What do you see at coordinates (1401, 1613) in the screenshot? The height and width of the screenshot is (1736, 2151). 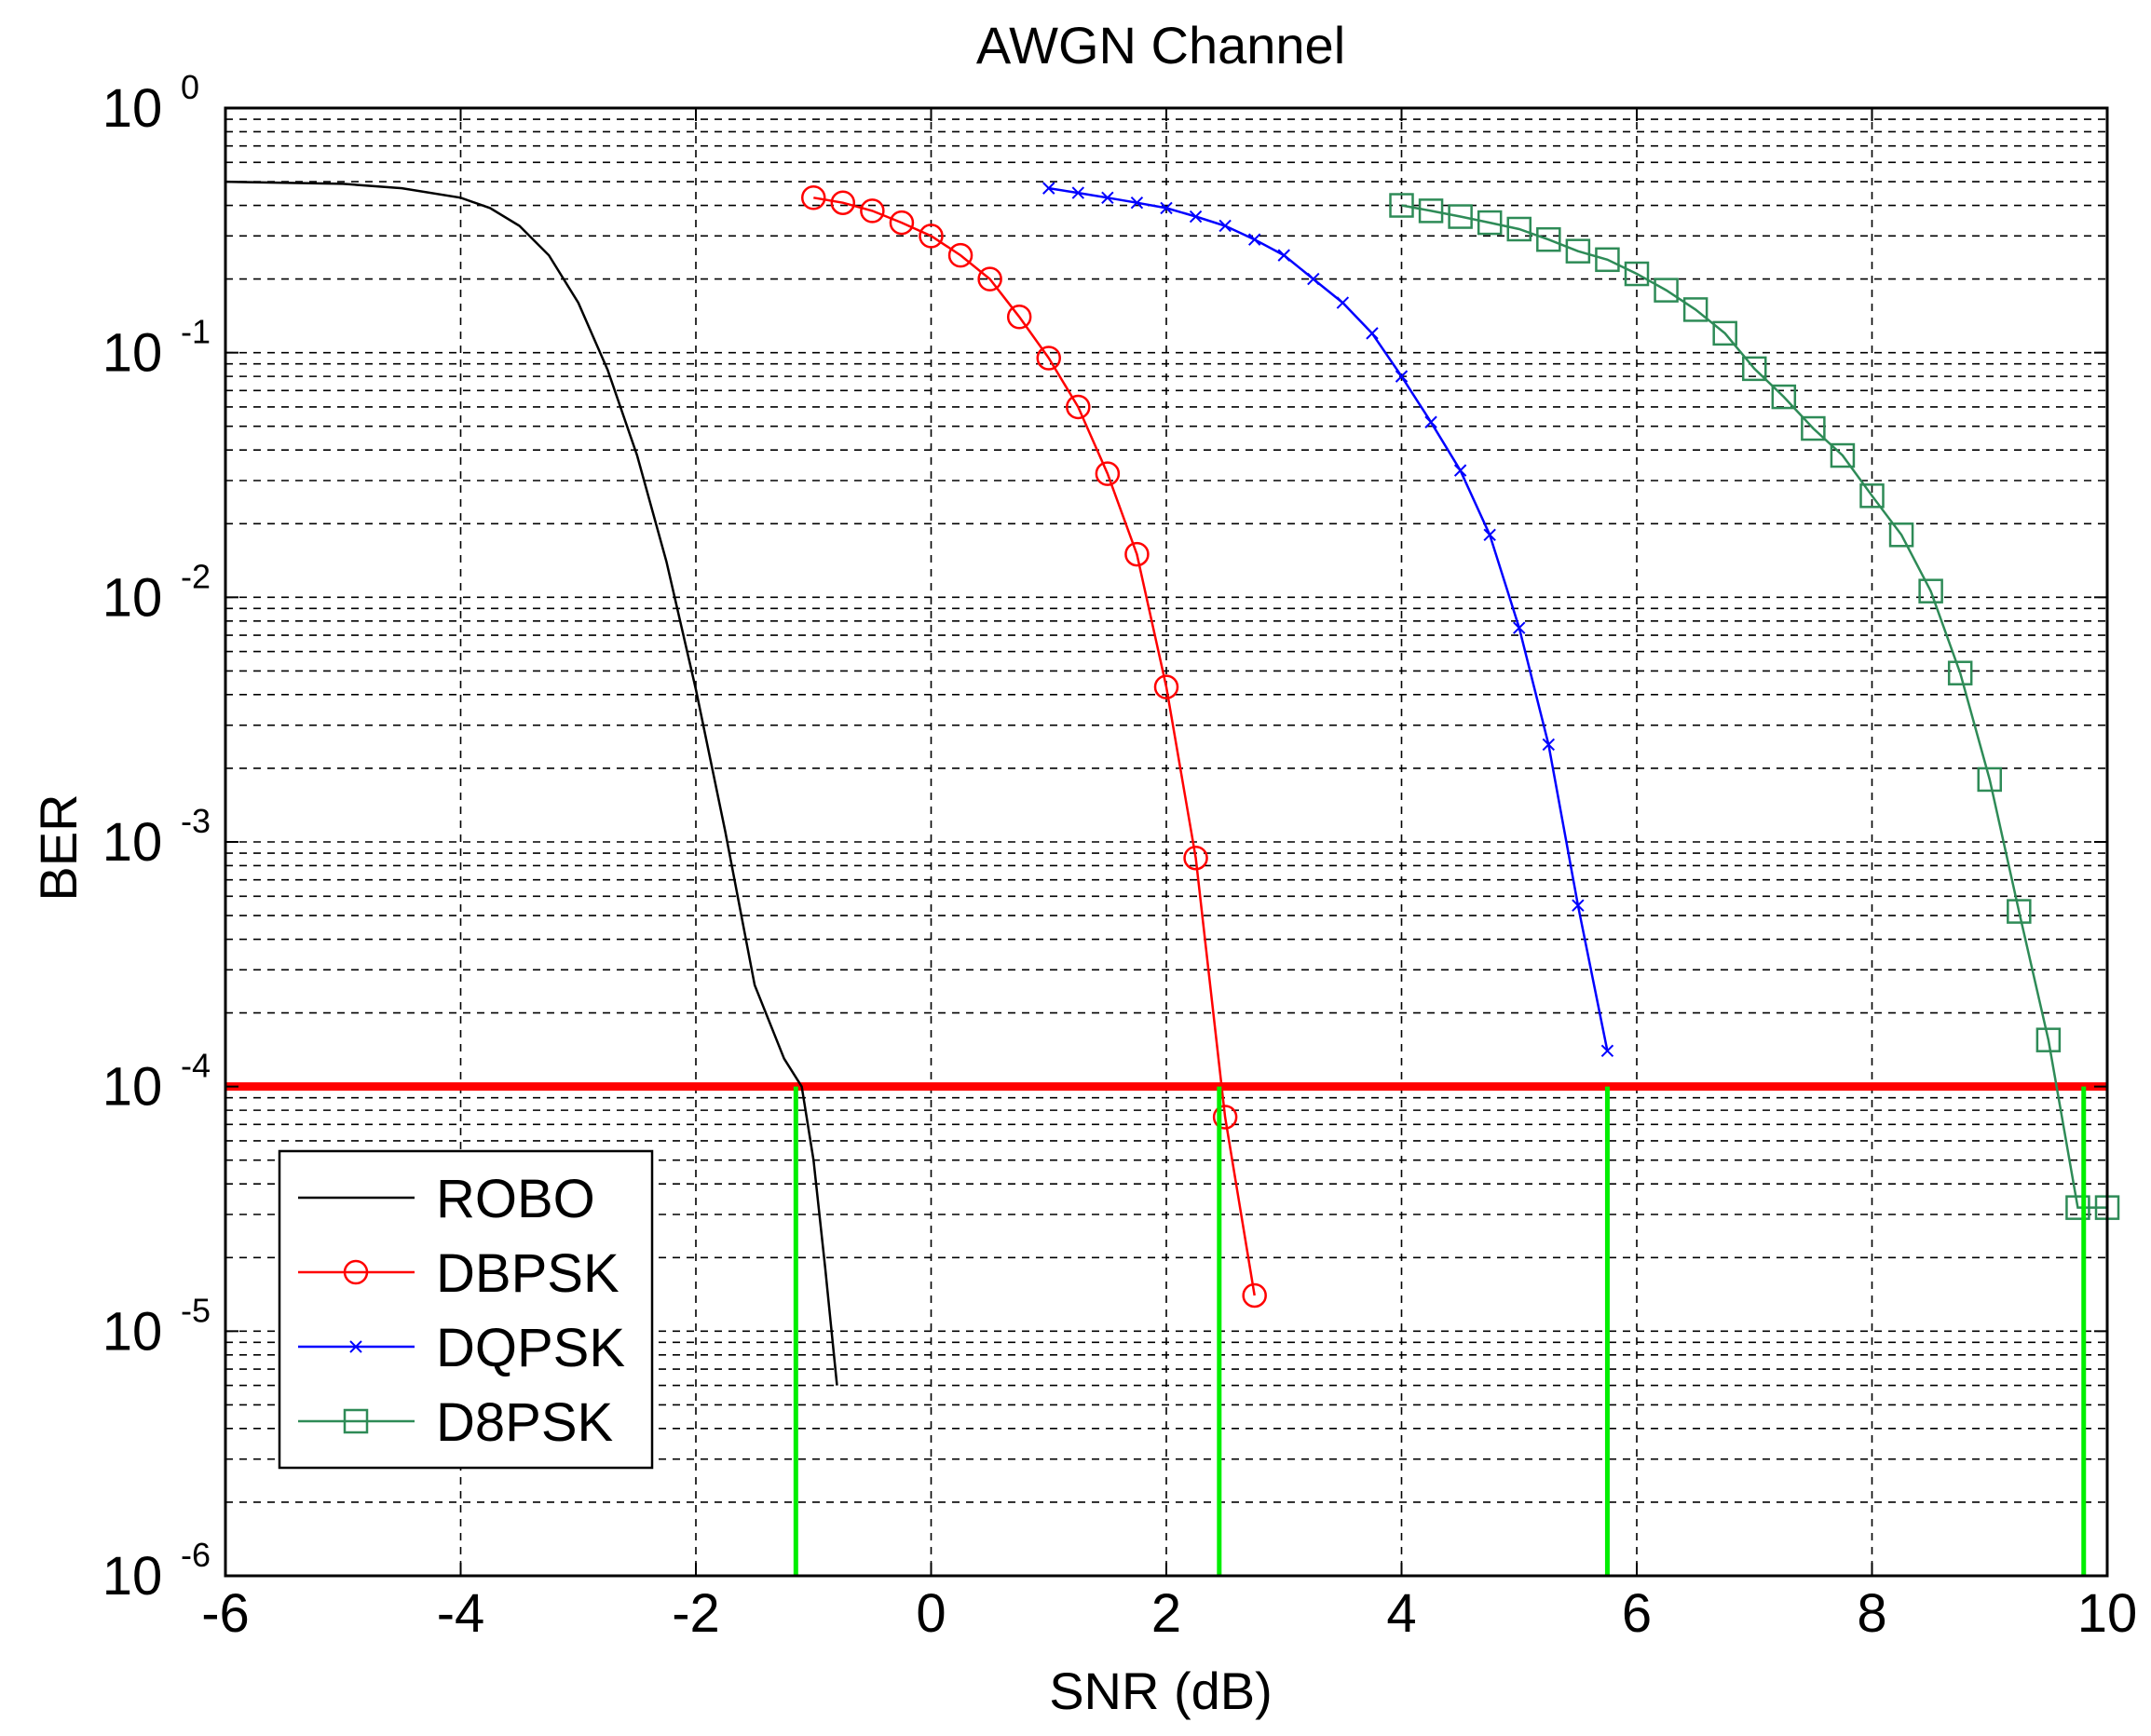 I see `x-tick-label: 4` at bounding box center [1401, 1613].